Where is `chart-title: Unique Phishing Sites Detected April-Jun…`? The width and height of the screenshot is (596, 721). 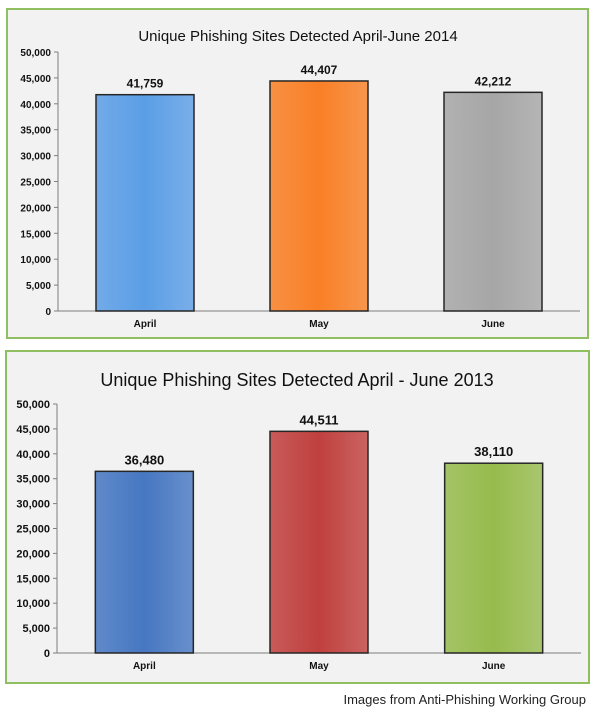
chart-title: Unique Phishing Sites Detected April-Jun… is located at coordinates (297, 36).